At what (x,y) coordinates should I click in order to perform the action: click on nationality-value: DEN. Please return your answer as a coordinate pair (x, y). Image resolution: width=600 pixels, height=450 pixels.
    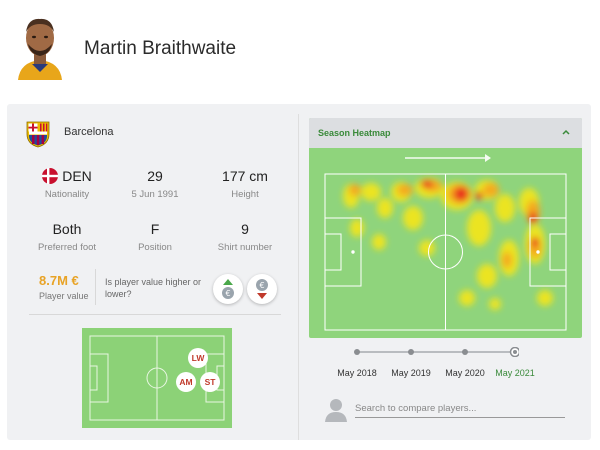
    Looking at the image, I should click on (77, 176).